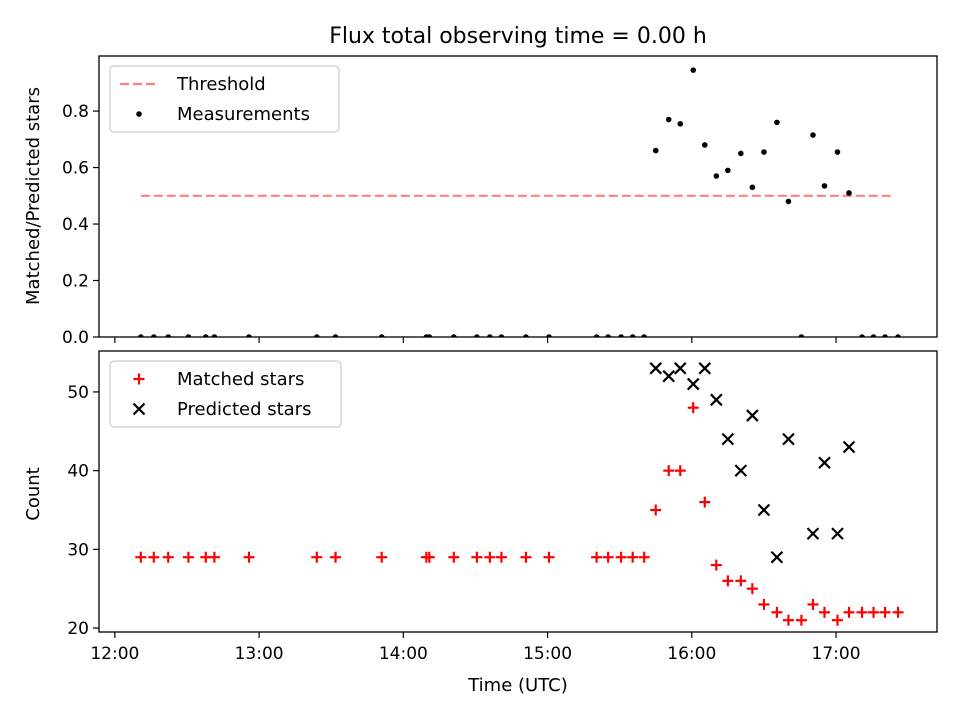 The width and height of the screenshot is (960, 720). I want to click on x-tick-label: 15:00, so click(547, 654).